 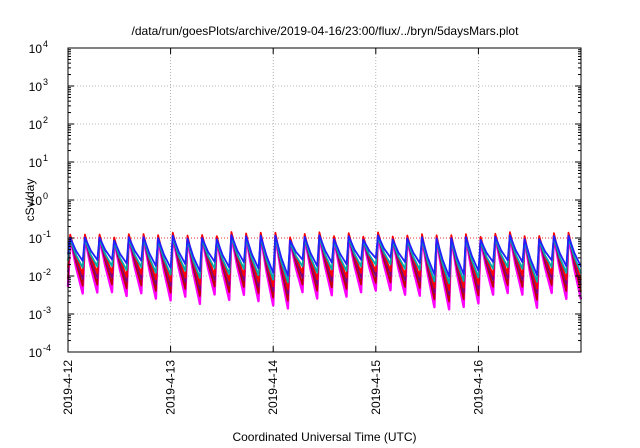 I want to click on x-tick-label: 2019-4-15, so click(x=376, y=387).